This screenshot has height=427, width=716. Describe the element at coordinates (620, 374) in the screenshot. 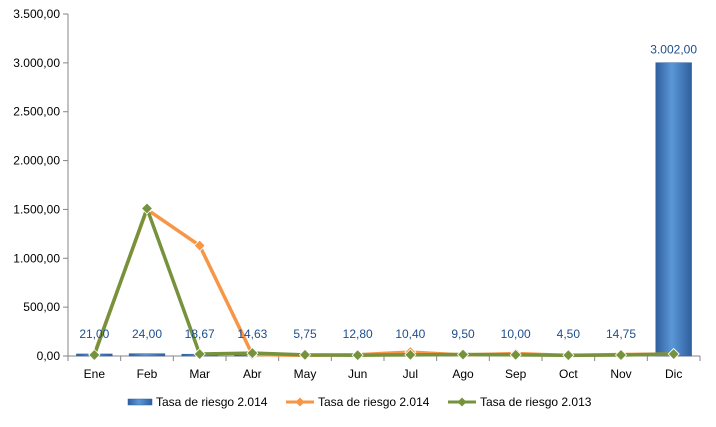

I see `x-tick-label: Nov` at that location.